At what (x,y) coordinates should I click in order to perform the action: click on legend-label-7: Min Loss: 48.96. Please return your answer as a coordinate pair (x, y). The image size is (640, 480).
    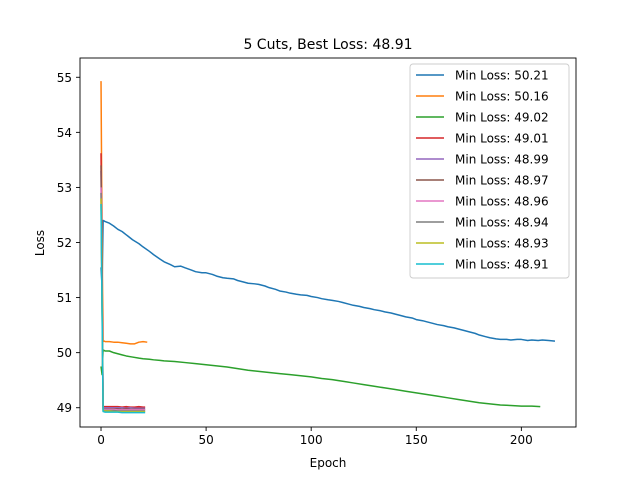
    Looking at the image, I should click on (502, 202).